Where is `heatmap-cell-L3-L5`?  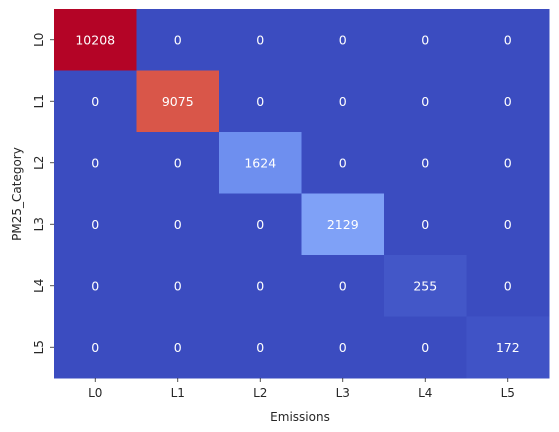
heatmap-cell-L3-L5 is located at coordinates (508, 224).